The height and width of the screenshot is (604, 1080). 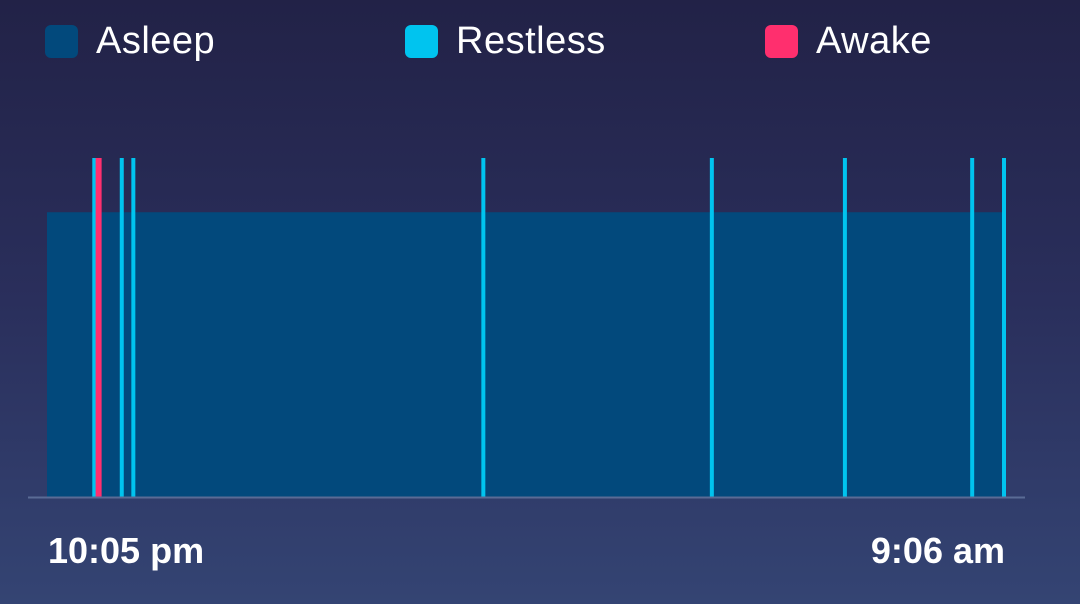 I want to click on legend-swatch-awake, so click(x=781, y=41).